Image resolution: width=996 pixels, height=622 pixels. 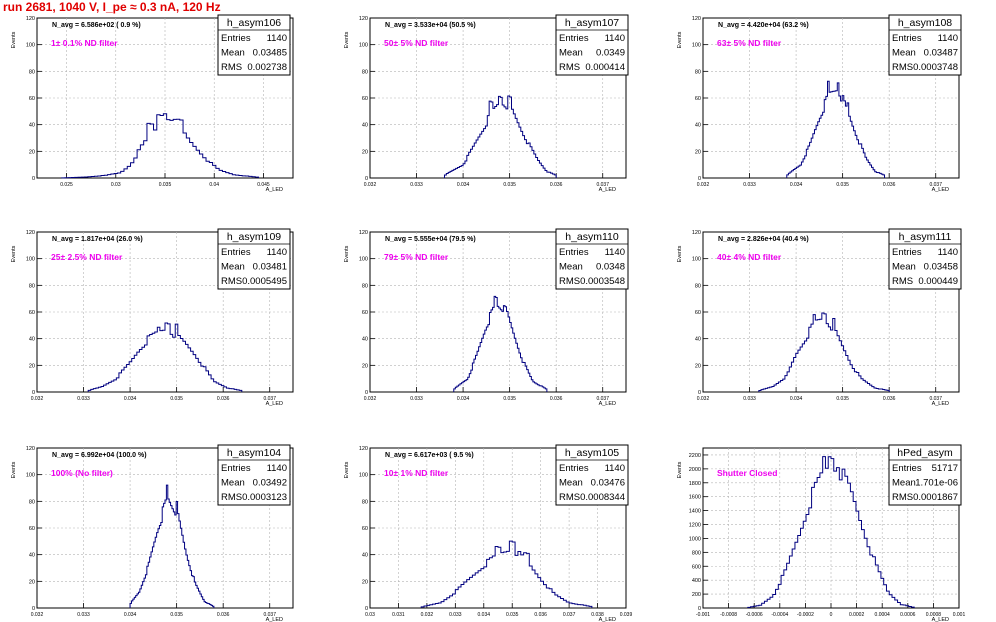 I want to click on x-tick-label: -0.001, so click(x=703, y=615).